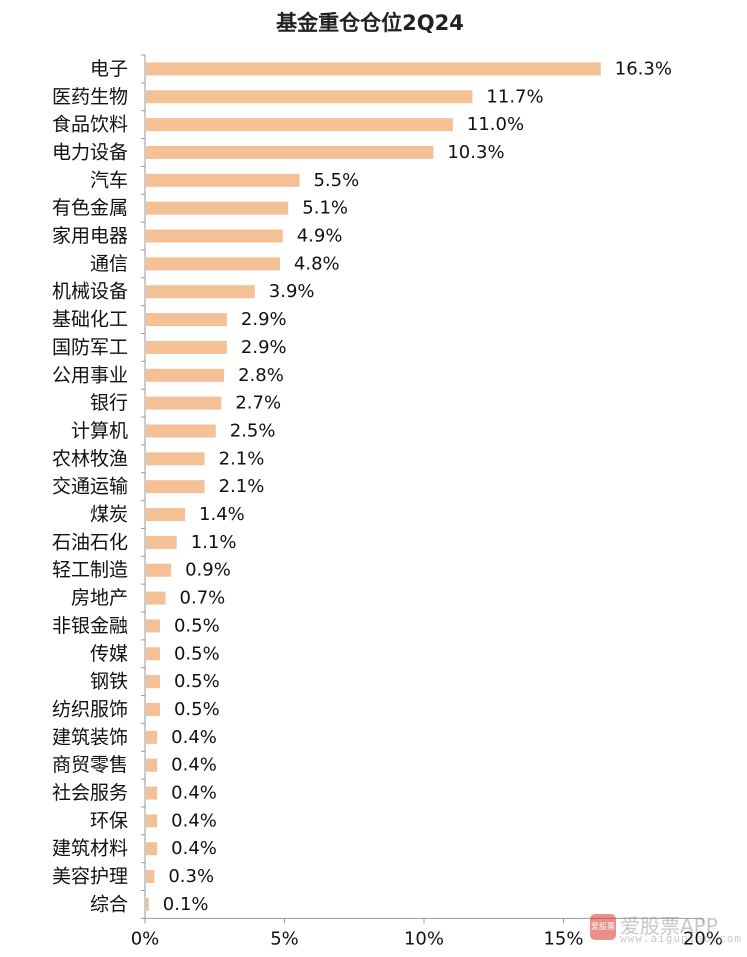 The width and height of the screenshot is (747, 957). Describe the element at coordinates (292, 291) in the screenshot. I see `data-label: 3.9%` at that location.